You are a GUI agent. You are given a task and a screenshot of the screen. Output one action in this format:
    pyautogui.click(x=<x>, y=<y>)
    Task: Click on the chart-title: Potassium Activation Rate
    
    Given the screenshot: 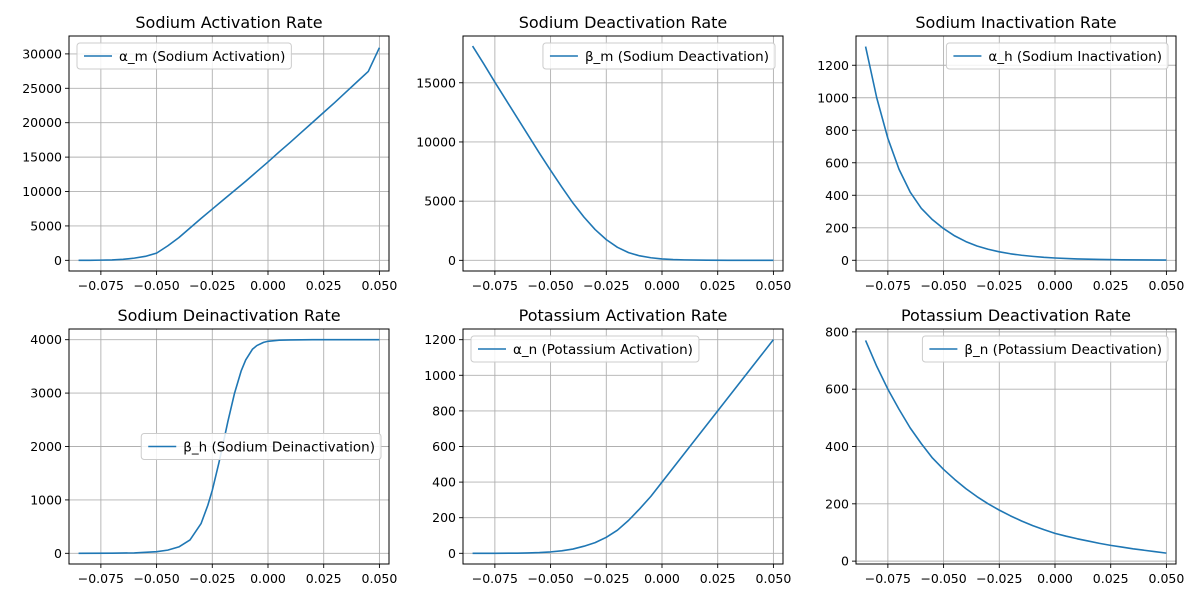 What is the action you would take?
    pyautogui.click(x=623, y=315)
    